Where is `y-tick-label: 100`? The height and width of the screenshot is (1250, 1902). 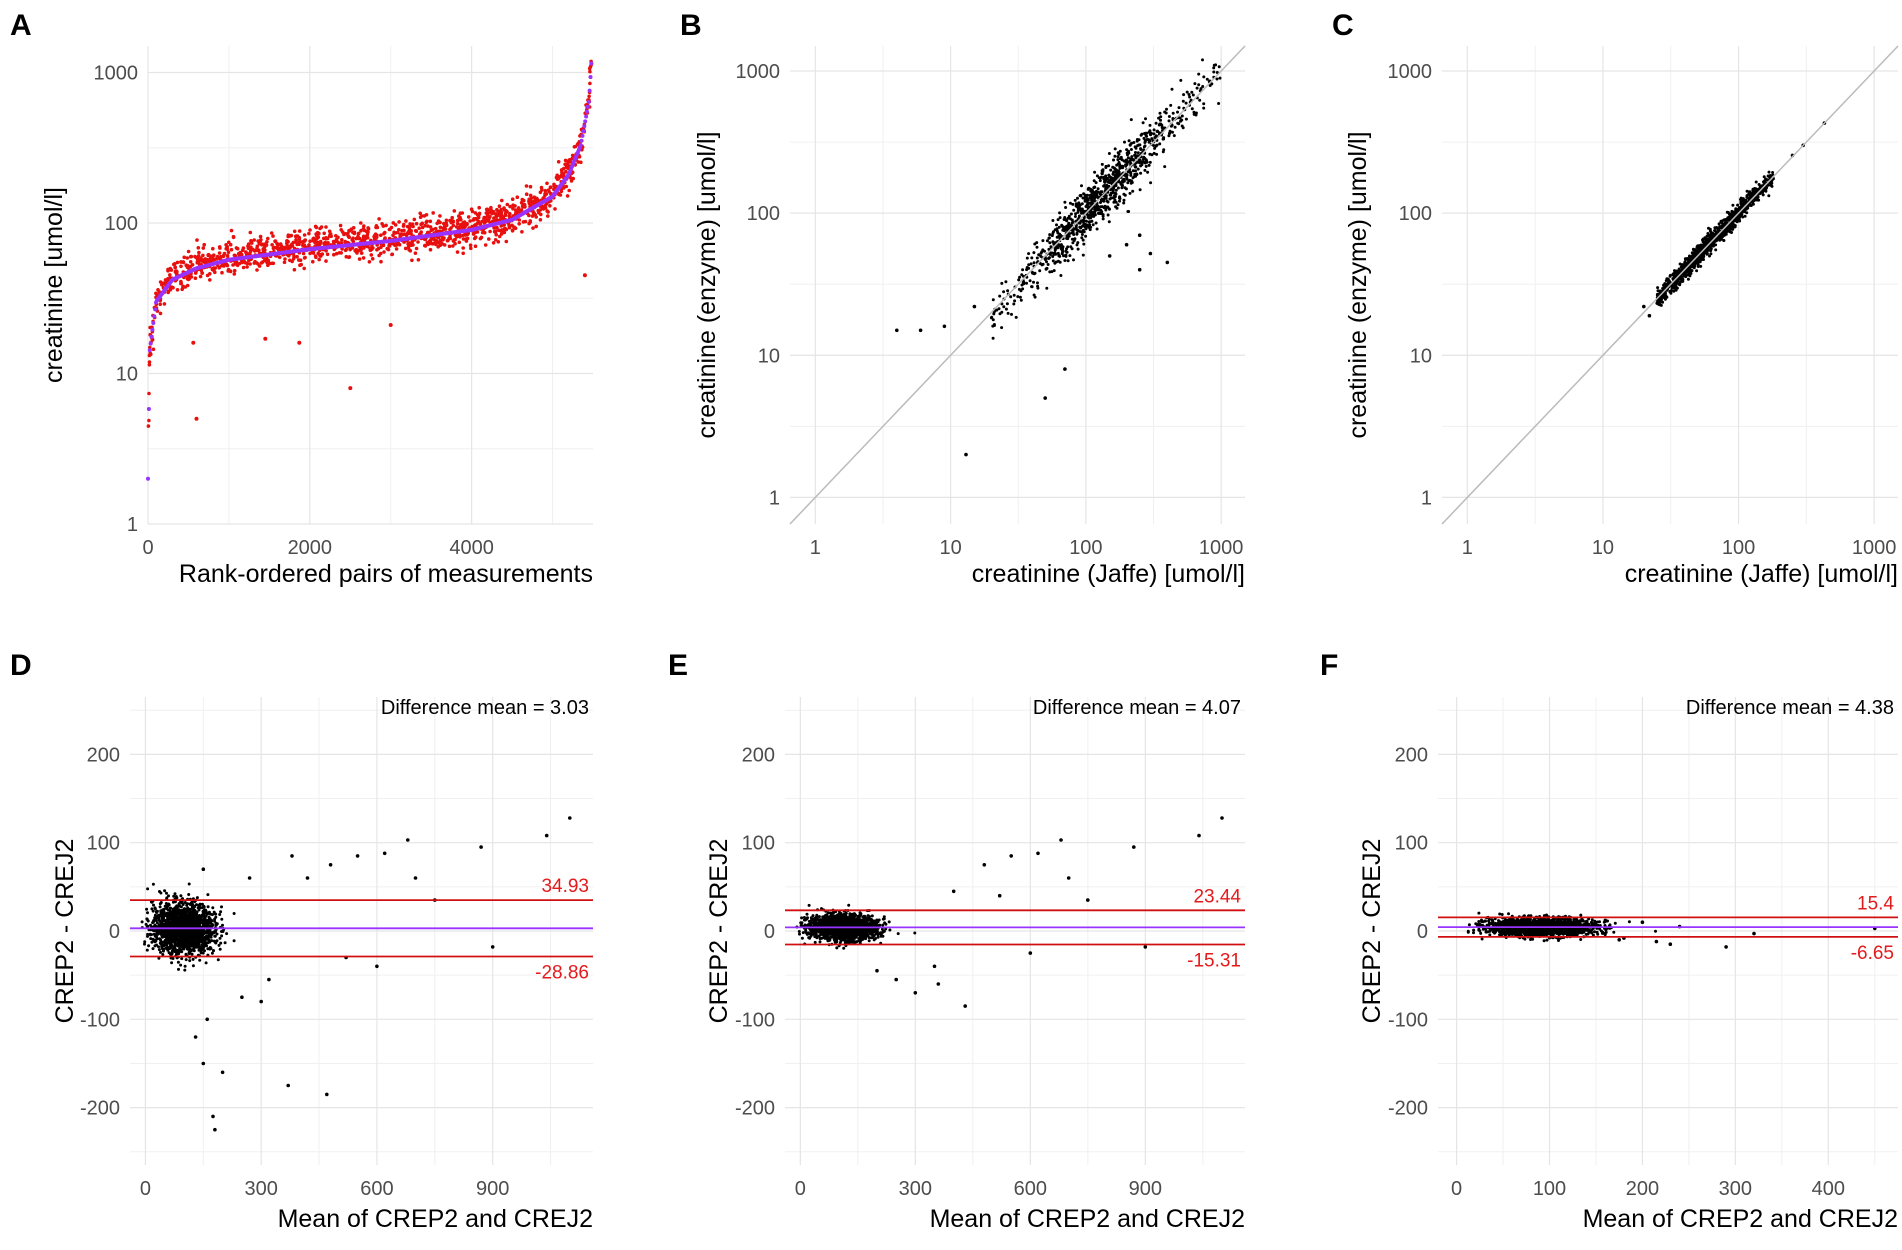
y-tick-label: 100 is located at coordinates (103, 844).